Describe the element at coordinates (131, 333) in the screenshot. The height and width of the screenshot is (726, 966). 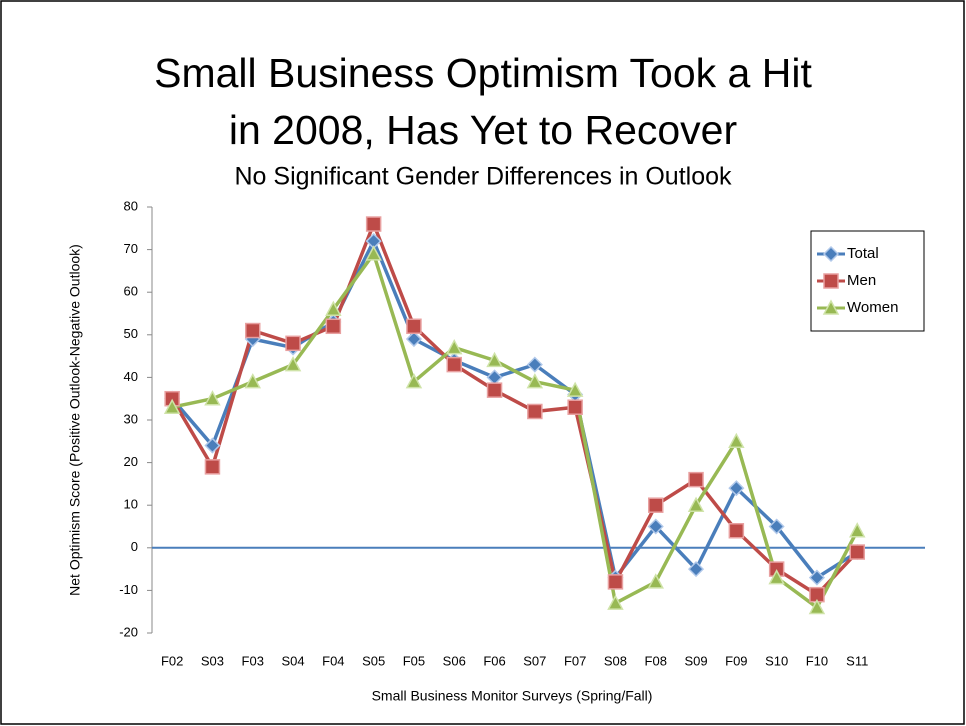
I see `y-tick-label: 50` at that location.